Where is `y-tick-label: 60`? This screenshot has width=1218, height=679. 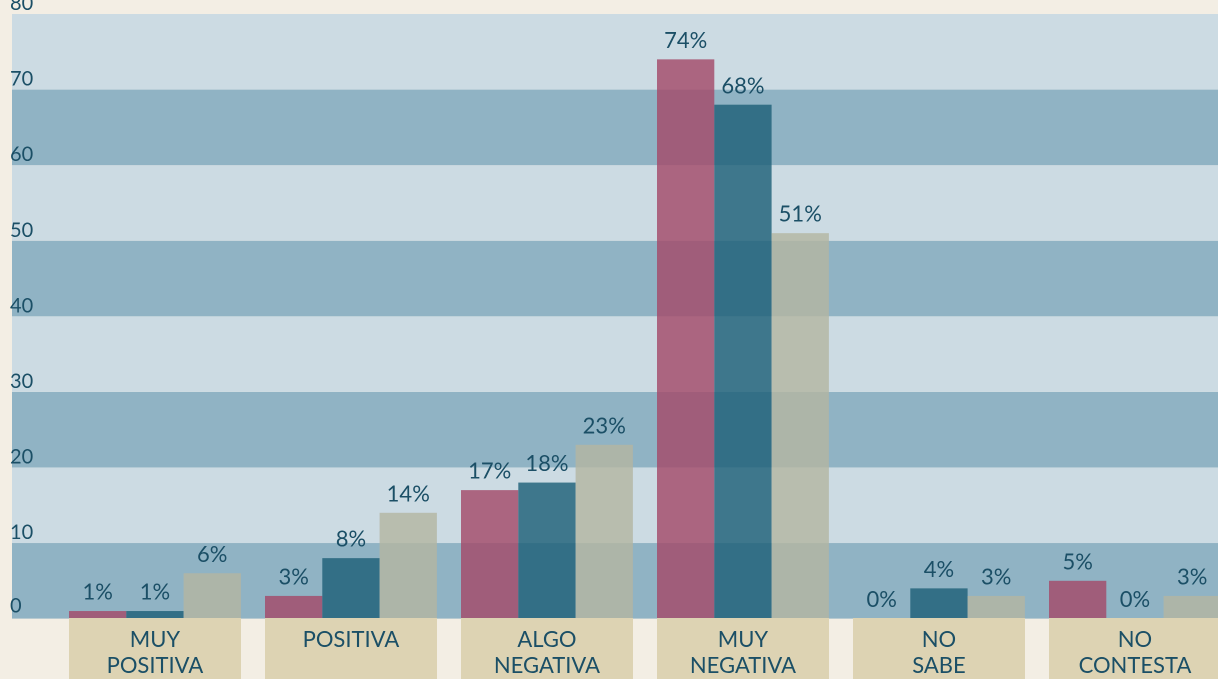 y-tick-label: 60 is located at coordinates (21, 154).